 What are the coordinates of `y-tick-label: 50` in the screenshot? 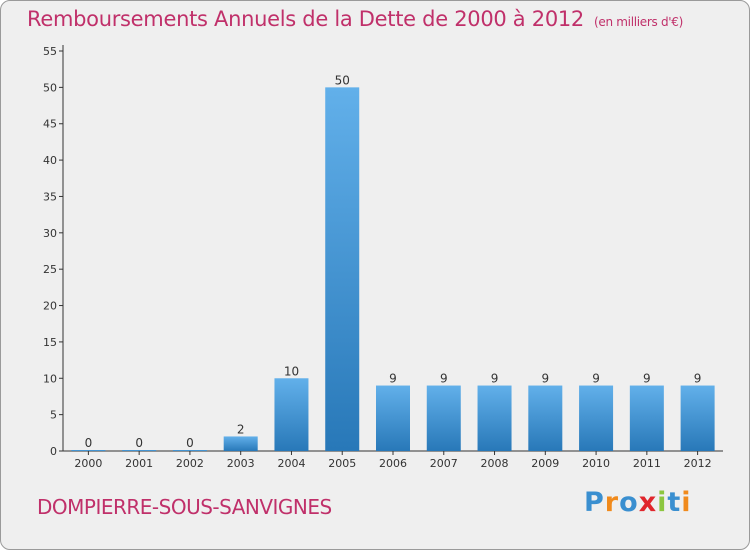 It's located at (50, 87).